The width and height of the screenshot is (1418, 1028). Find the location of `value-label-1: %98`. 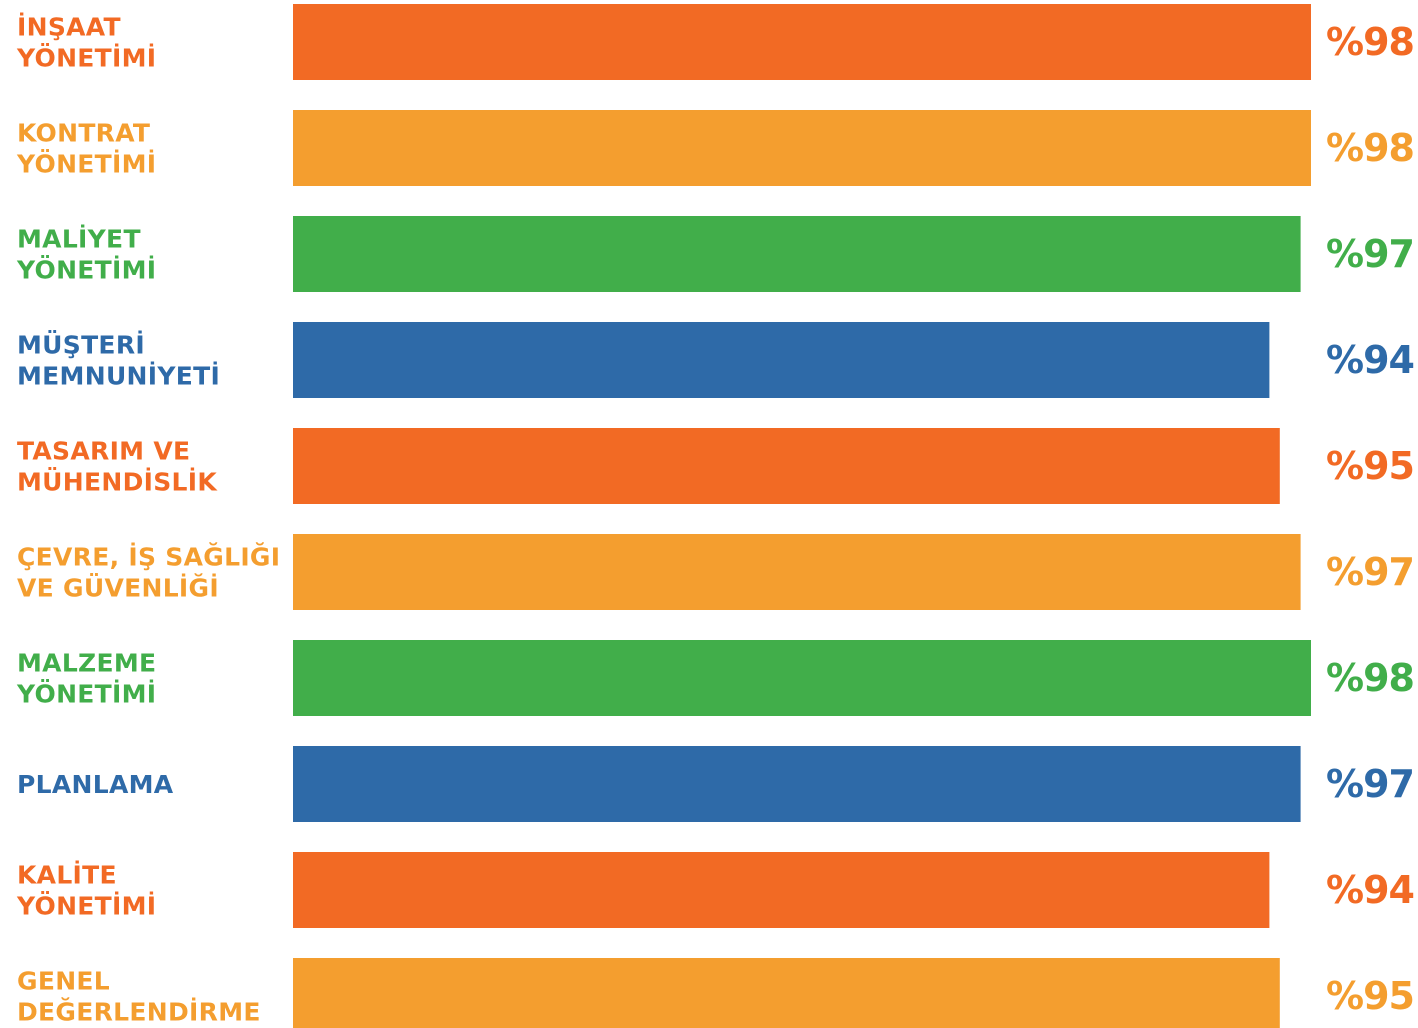

value-label-1: %98 is located at coordinates (1370, 42).